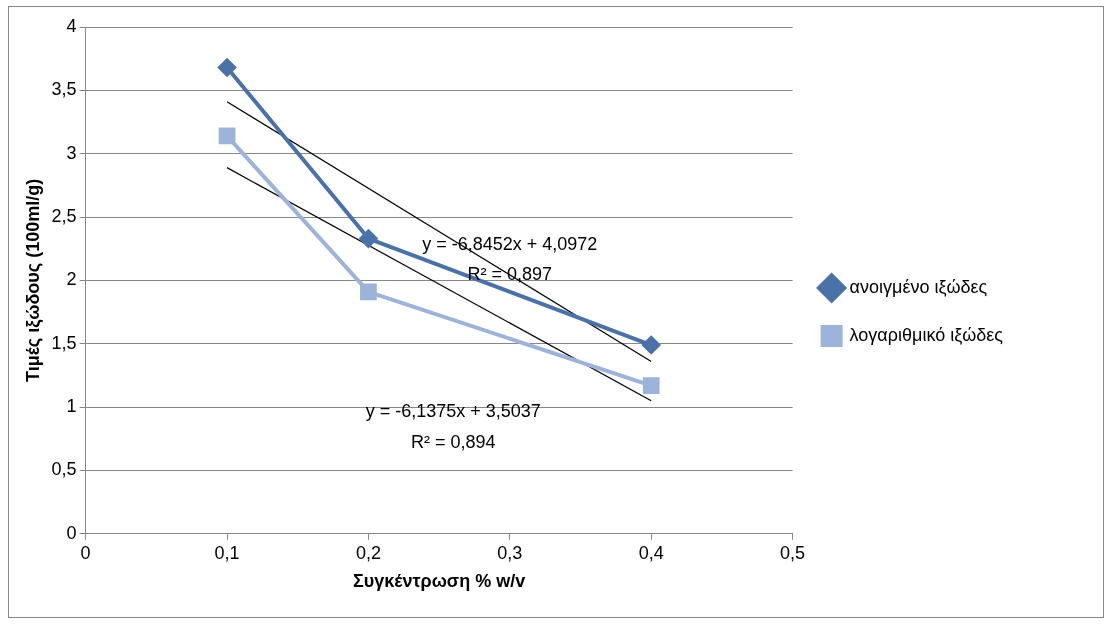 The height and width of the screenshot is (626, 1112). Describe the element at coordinates (71, 532) in the screenshot. I see `y-tick-label: 0` at that location.